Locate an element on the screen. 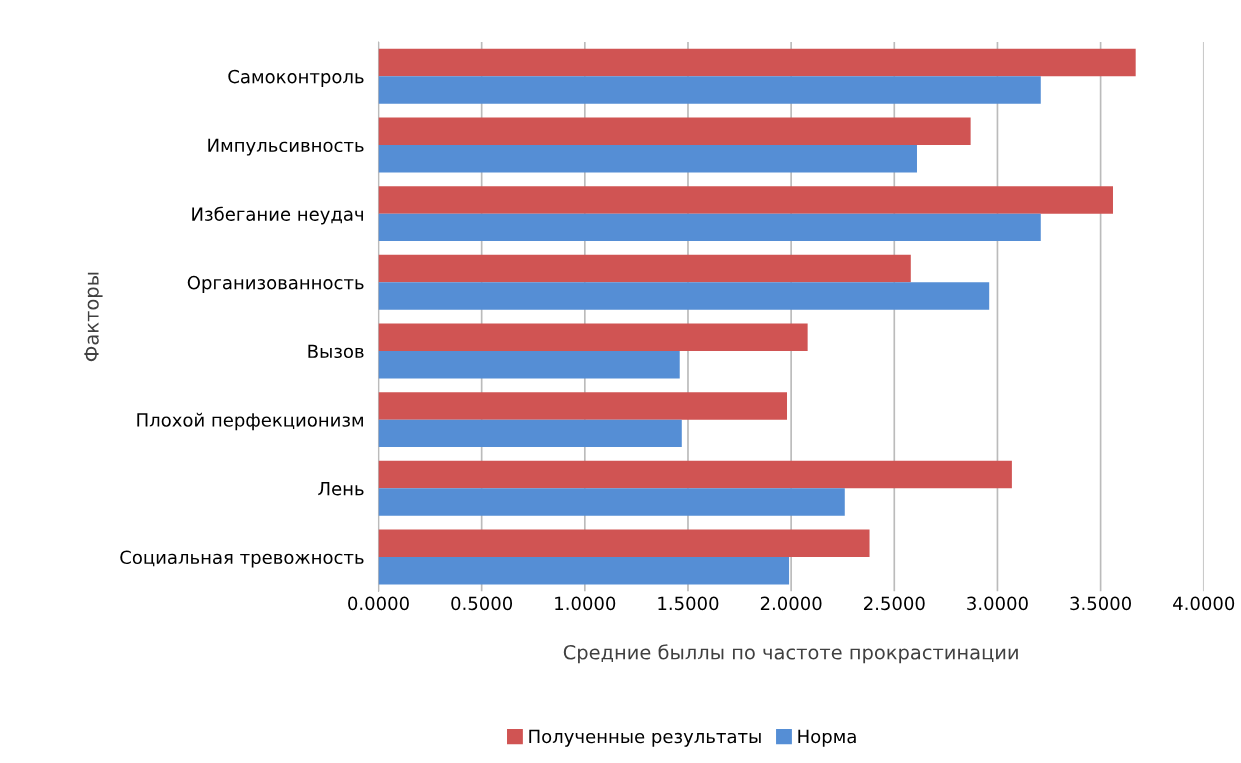 The height and width of the screenshot is (763, 1241). y-tick-label: Избегание неудач is located at coordinates (277, 215).